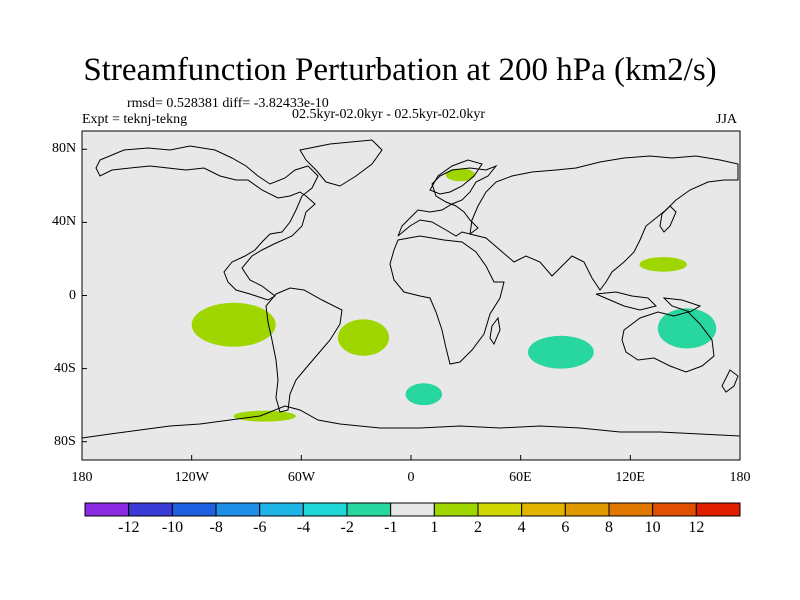 The height and width of the screenshot is (600, 800). I want to click on lon-tick-label: 120E, so click(630, 477).